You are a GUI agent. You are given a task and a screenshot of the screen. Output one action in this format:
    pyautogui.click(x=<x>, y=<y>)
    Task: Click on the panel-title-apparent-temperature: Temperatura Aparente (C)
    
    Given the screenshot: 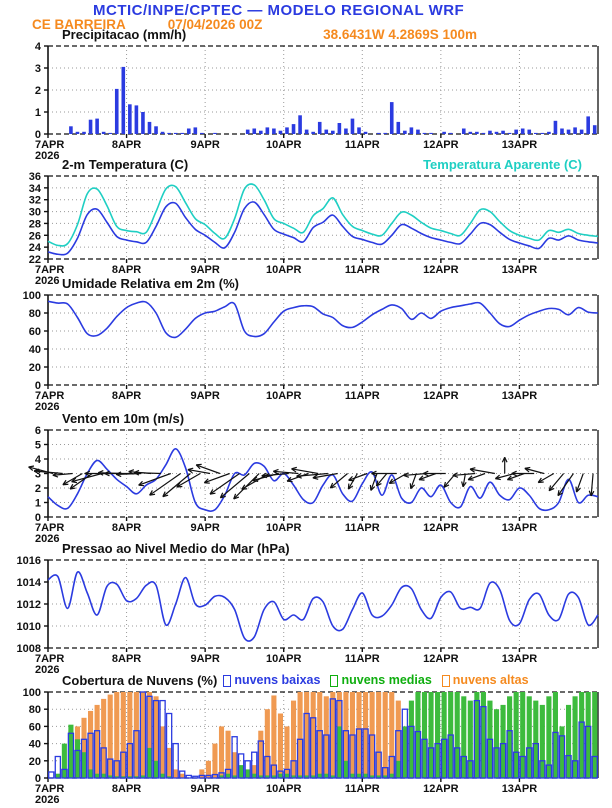 What is the action you would take?
    pyautogui.click(x=502, y=164)
    